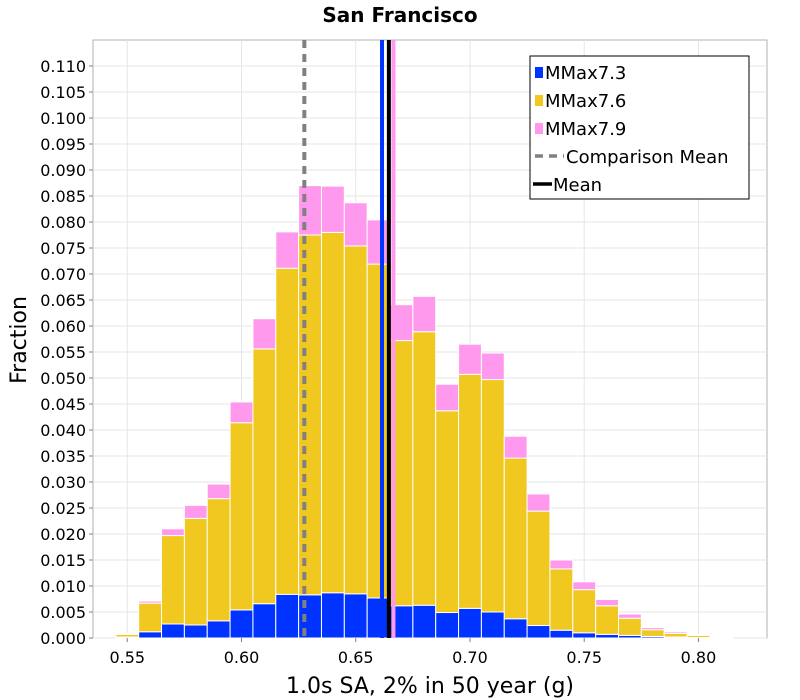  What do you see at coordinates (63, 430) in the screenshot?
I see `y-tick-label: 0.040` at bounding box center [63, 430].